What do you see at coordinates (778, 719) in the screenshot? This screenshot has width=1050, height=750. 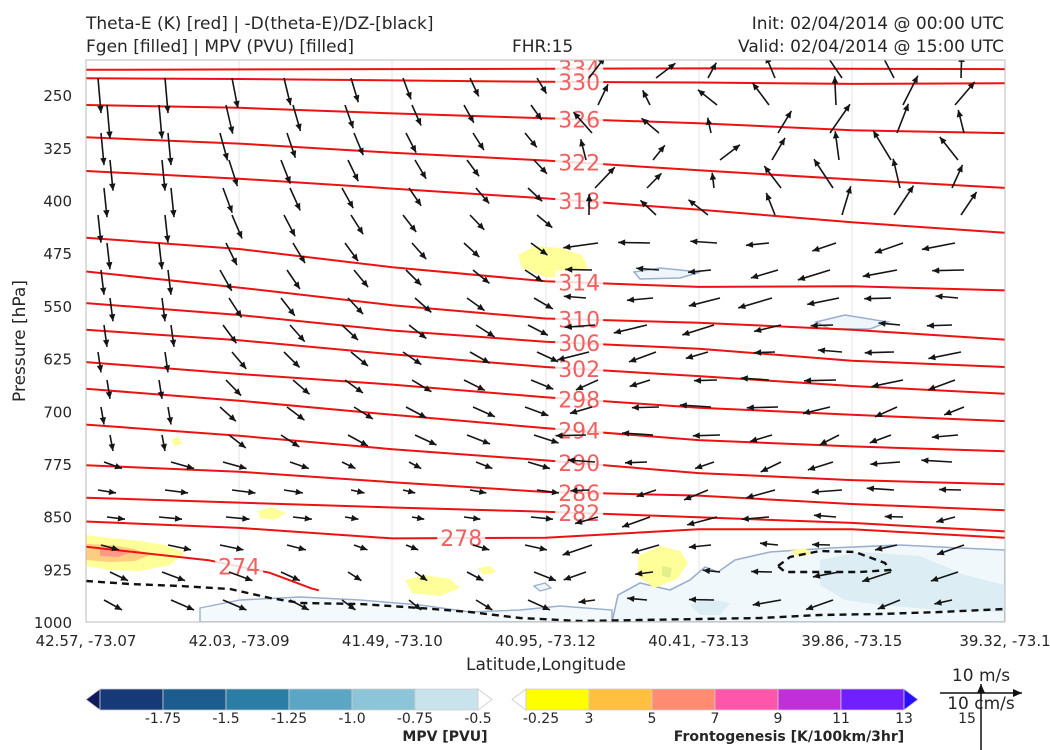 I see `colorbar-tick-label: 9` at bounding box center [778, 719].